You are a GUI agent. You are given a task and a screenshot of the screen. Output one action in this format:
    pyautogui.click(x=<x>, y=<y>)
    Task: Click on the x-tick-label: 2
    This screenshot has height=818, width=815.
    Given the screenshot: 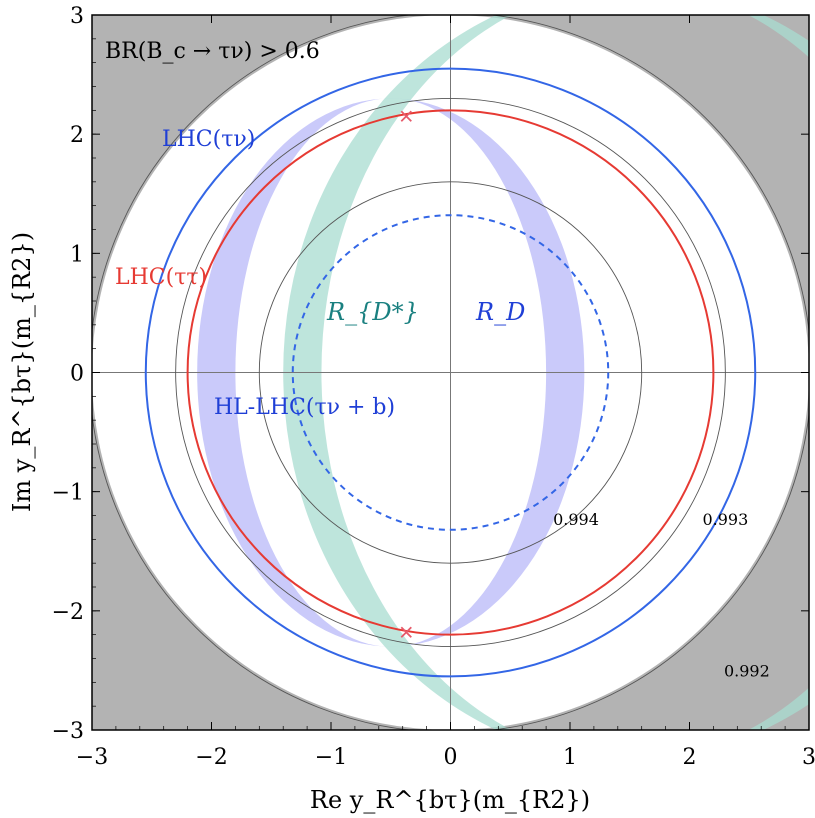 What is the action you would take?
    pyautogui.click(x=690, y=757)
    